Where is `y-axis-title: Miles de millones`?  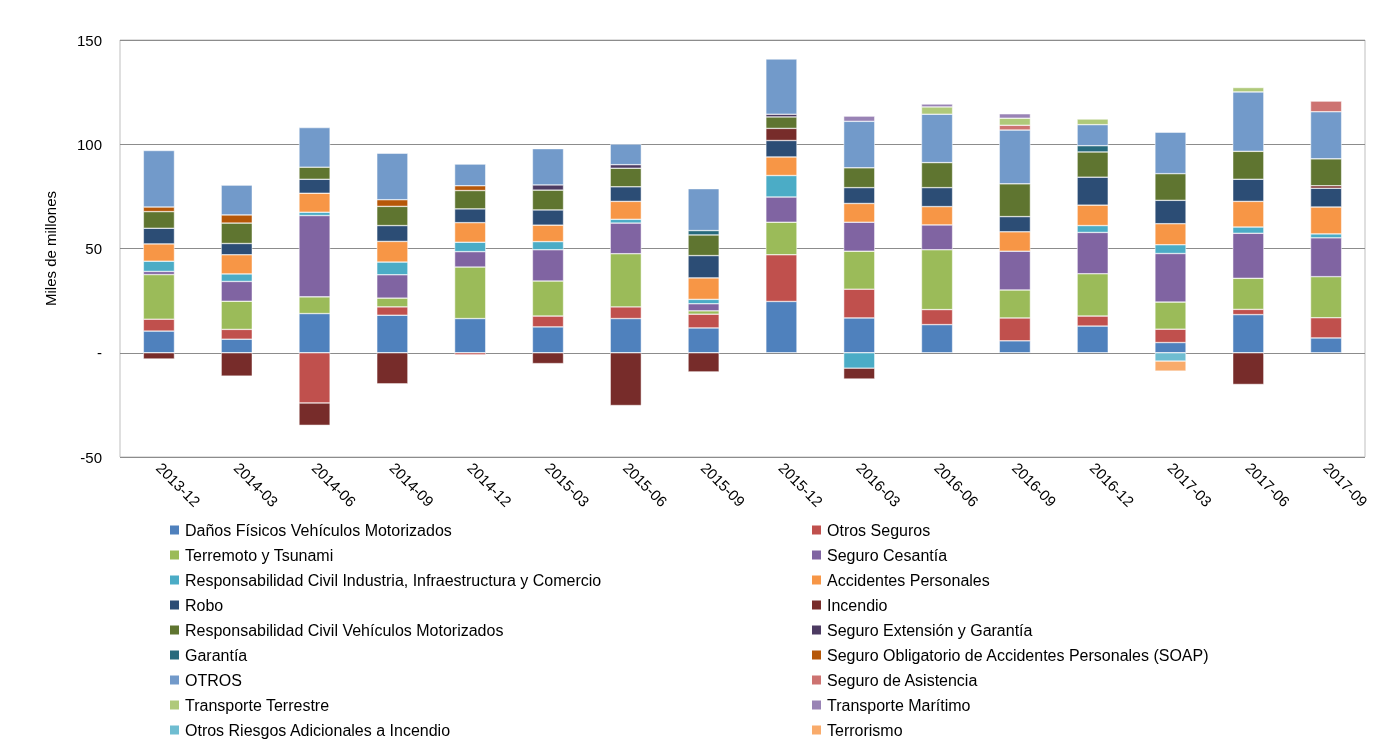 y-axis-title: Miles de millones is located at coordinates (50, 248).